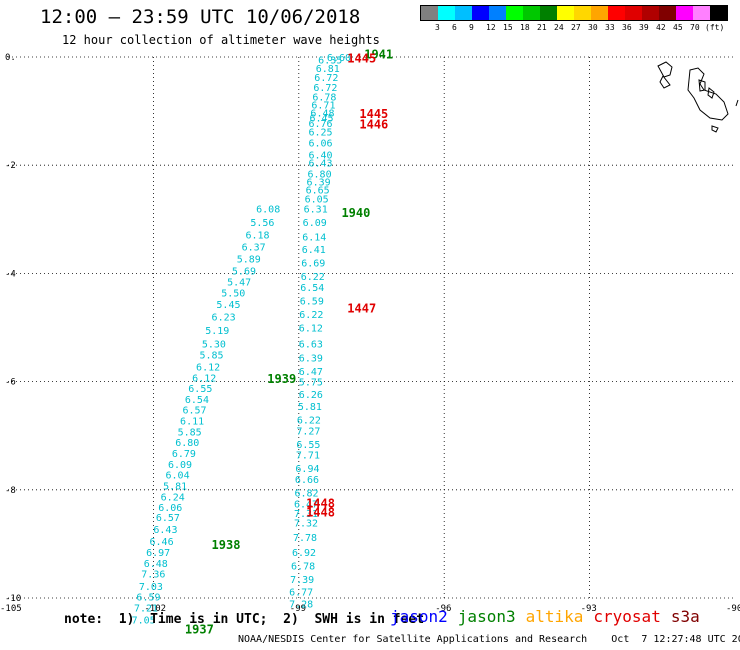  Describe the element at coordinates (306, 494) in the screenshot. I see `wave-height-value: 6.82` at that location.